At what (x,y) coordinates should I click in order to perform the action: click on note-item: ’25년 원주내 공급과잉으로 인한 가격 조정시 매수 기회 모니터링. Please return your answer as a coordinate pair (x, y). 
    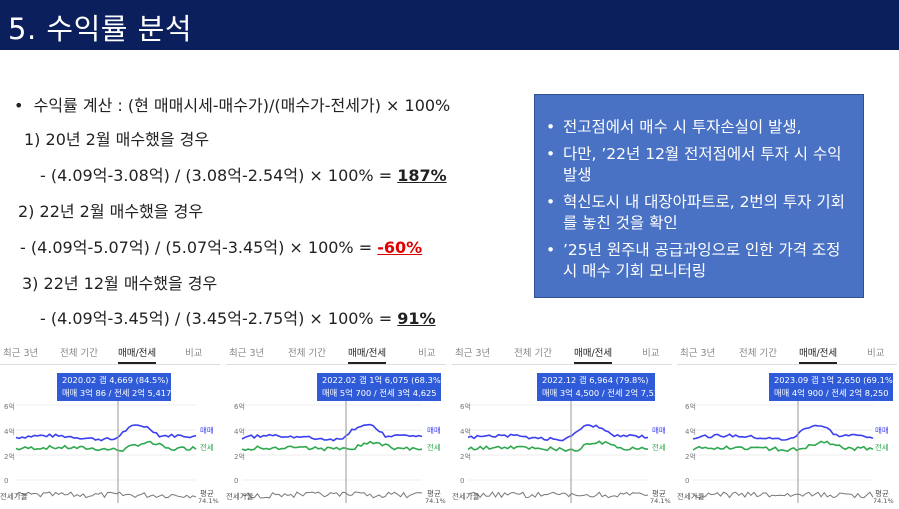
    Looking at the image, I should click on (699, 261).